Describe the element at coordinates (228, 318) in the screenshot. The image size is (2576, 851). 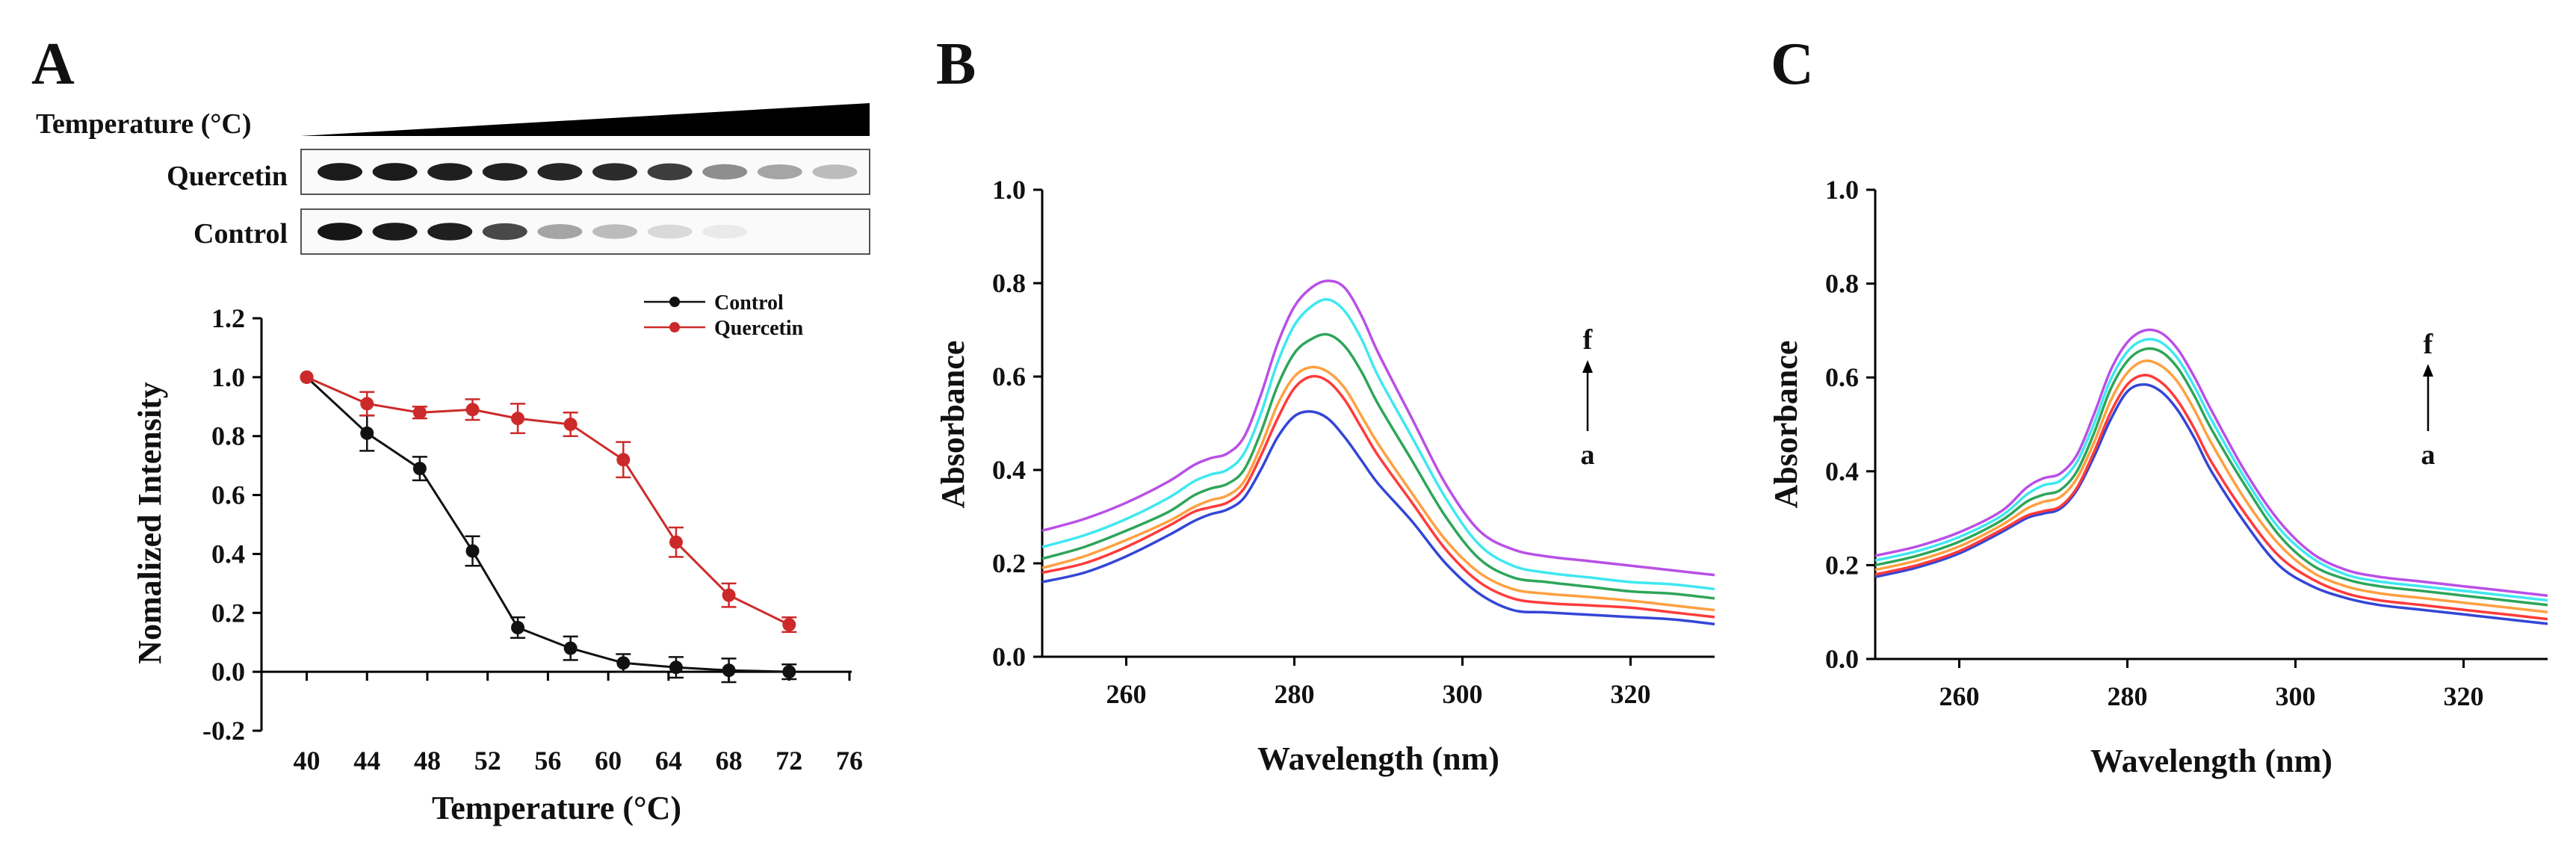
I see `y-tick-label: 1.2` at that location.